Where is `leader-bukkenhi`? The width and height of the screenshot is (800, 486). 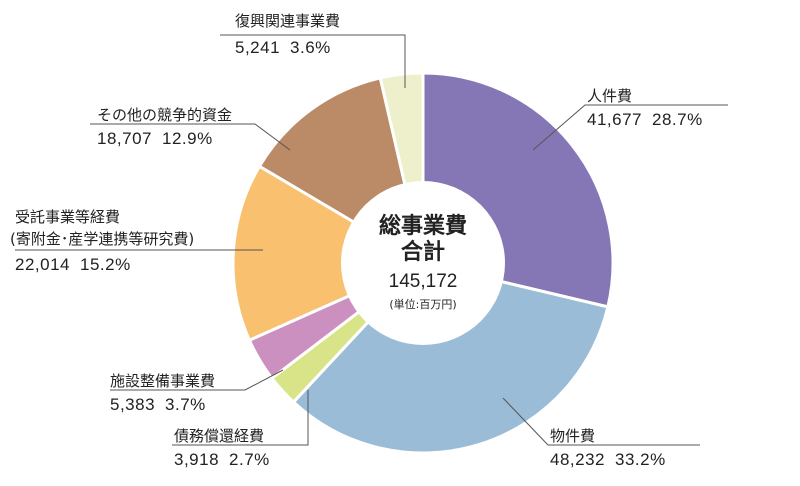 leader-bukkenhi is located at coordinates (601, 421).